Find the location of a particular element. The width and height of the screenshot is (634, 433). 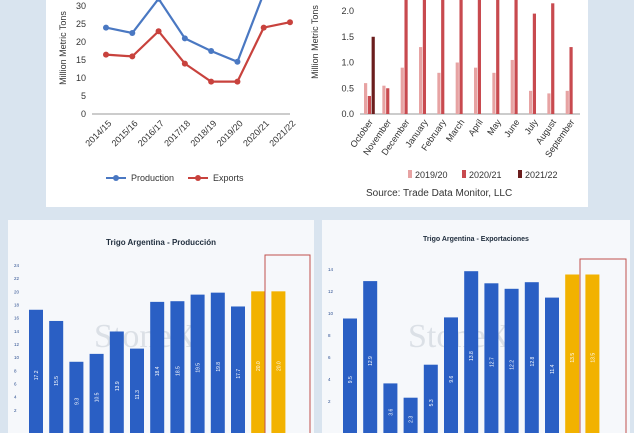

data-label: 12.7 is located at coordinates (492, 362).